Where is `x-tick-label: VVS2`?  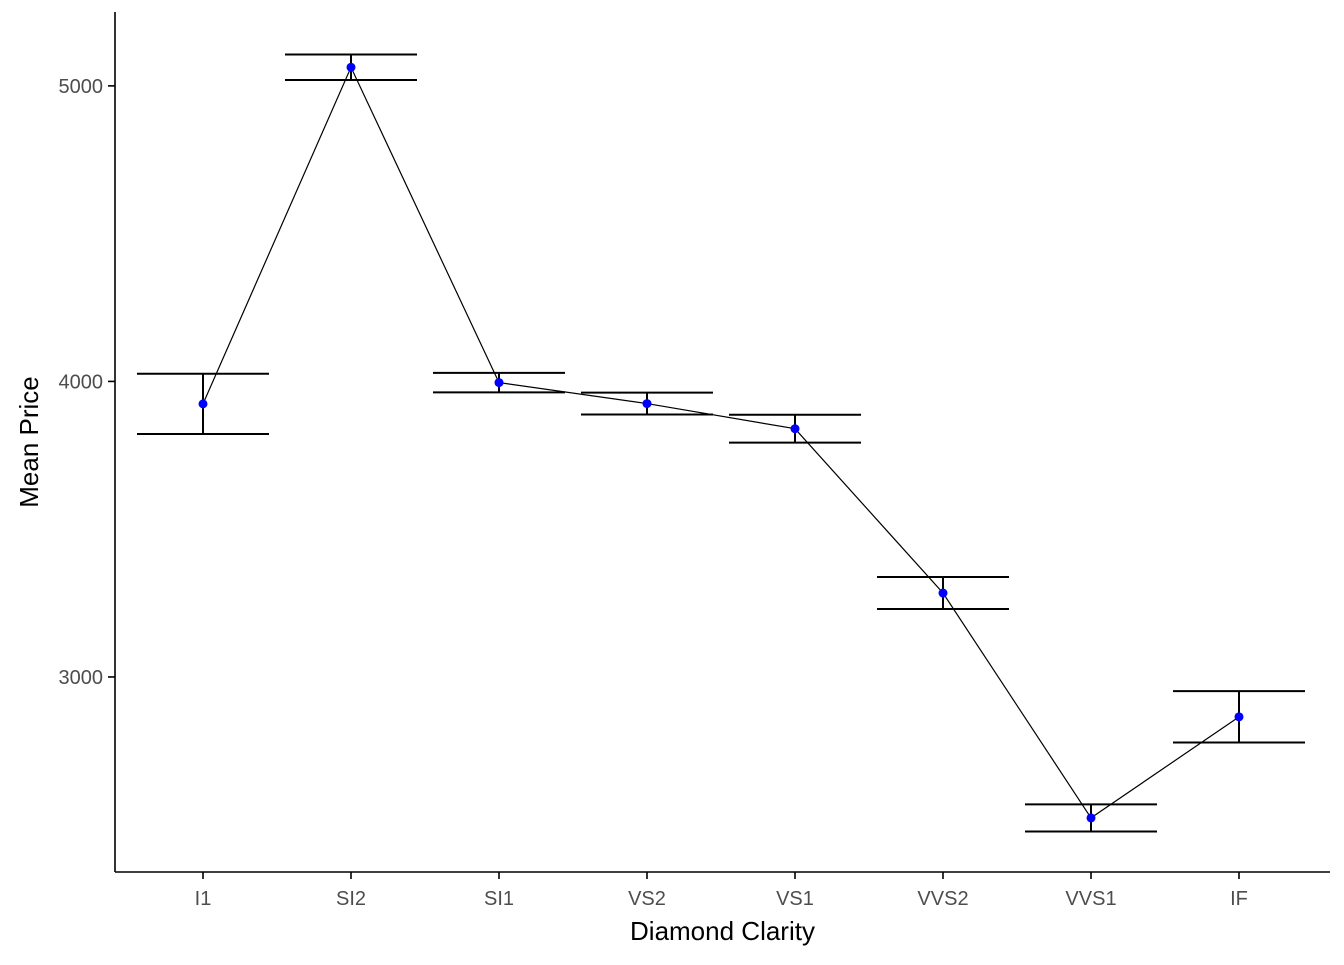
x-tick-label: VVS2 is located at coordinates (942, 899).